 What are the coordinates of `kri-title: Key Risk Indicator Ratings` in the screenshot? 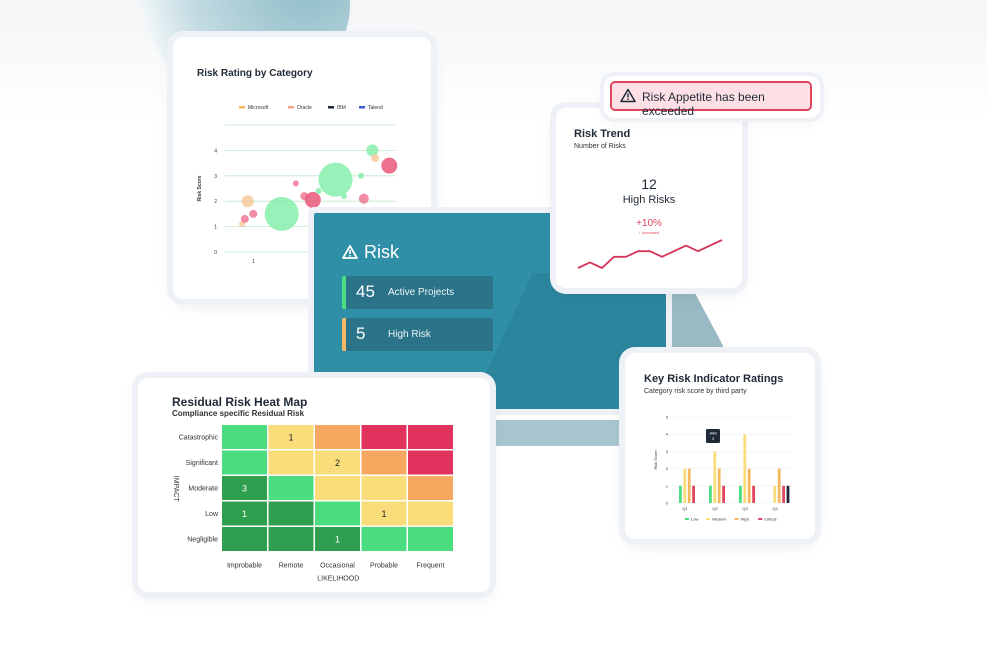 It's located at (714, 379).